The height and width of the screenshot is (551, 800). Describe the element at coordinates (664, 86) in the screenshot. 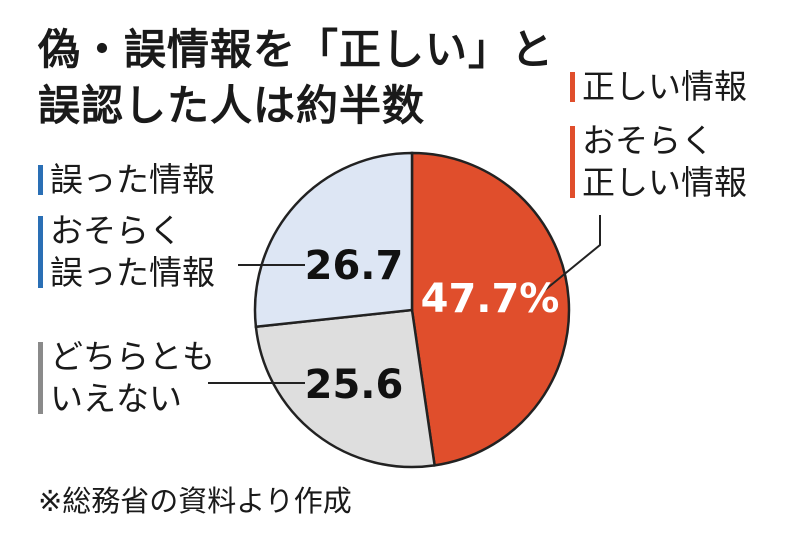

I see `legend-correct-1-text: 正しい情報` at that location.